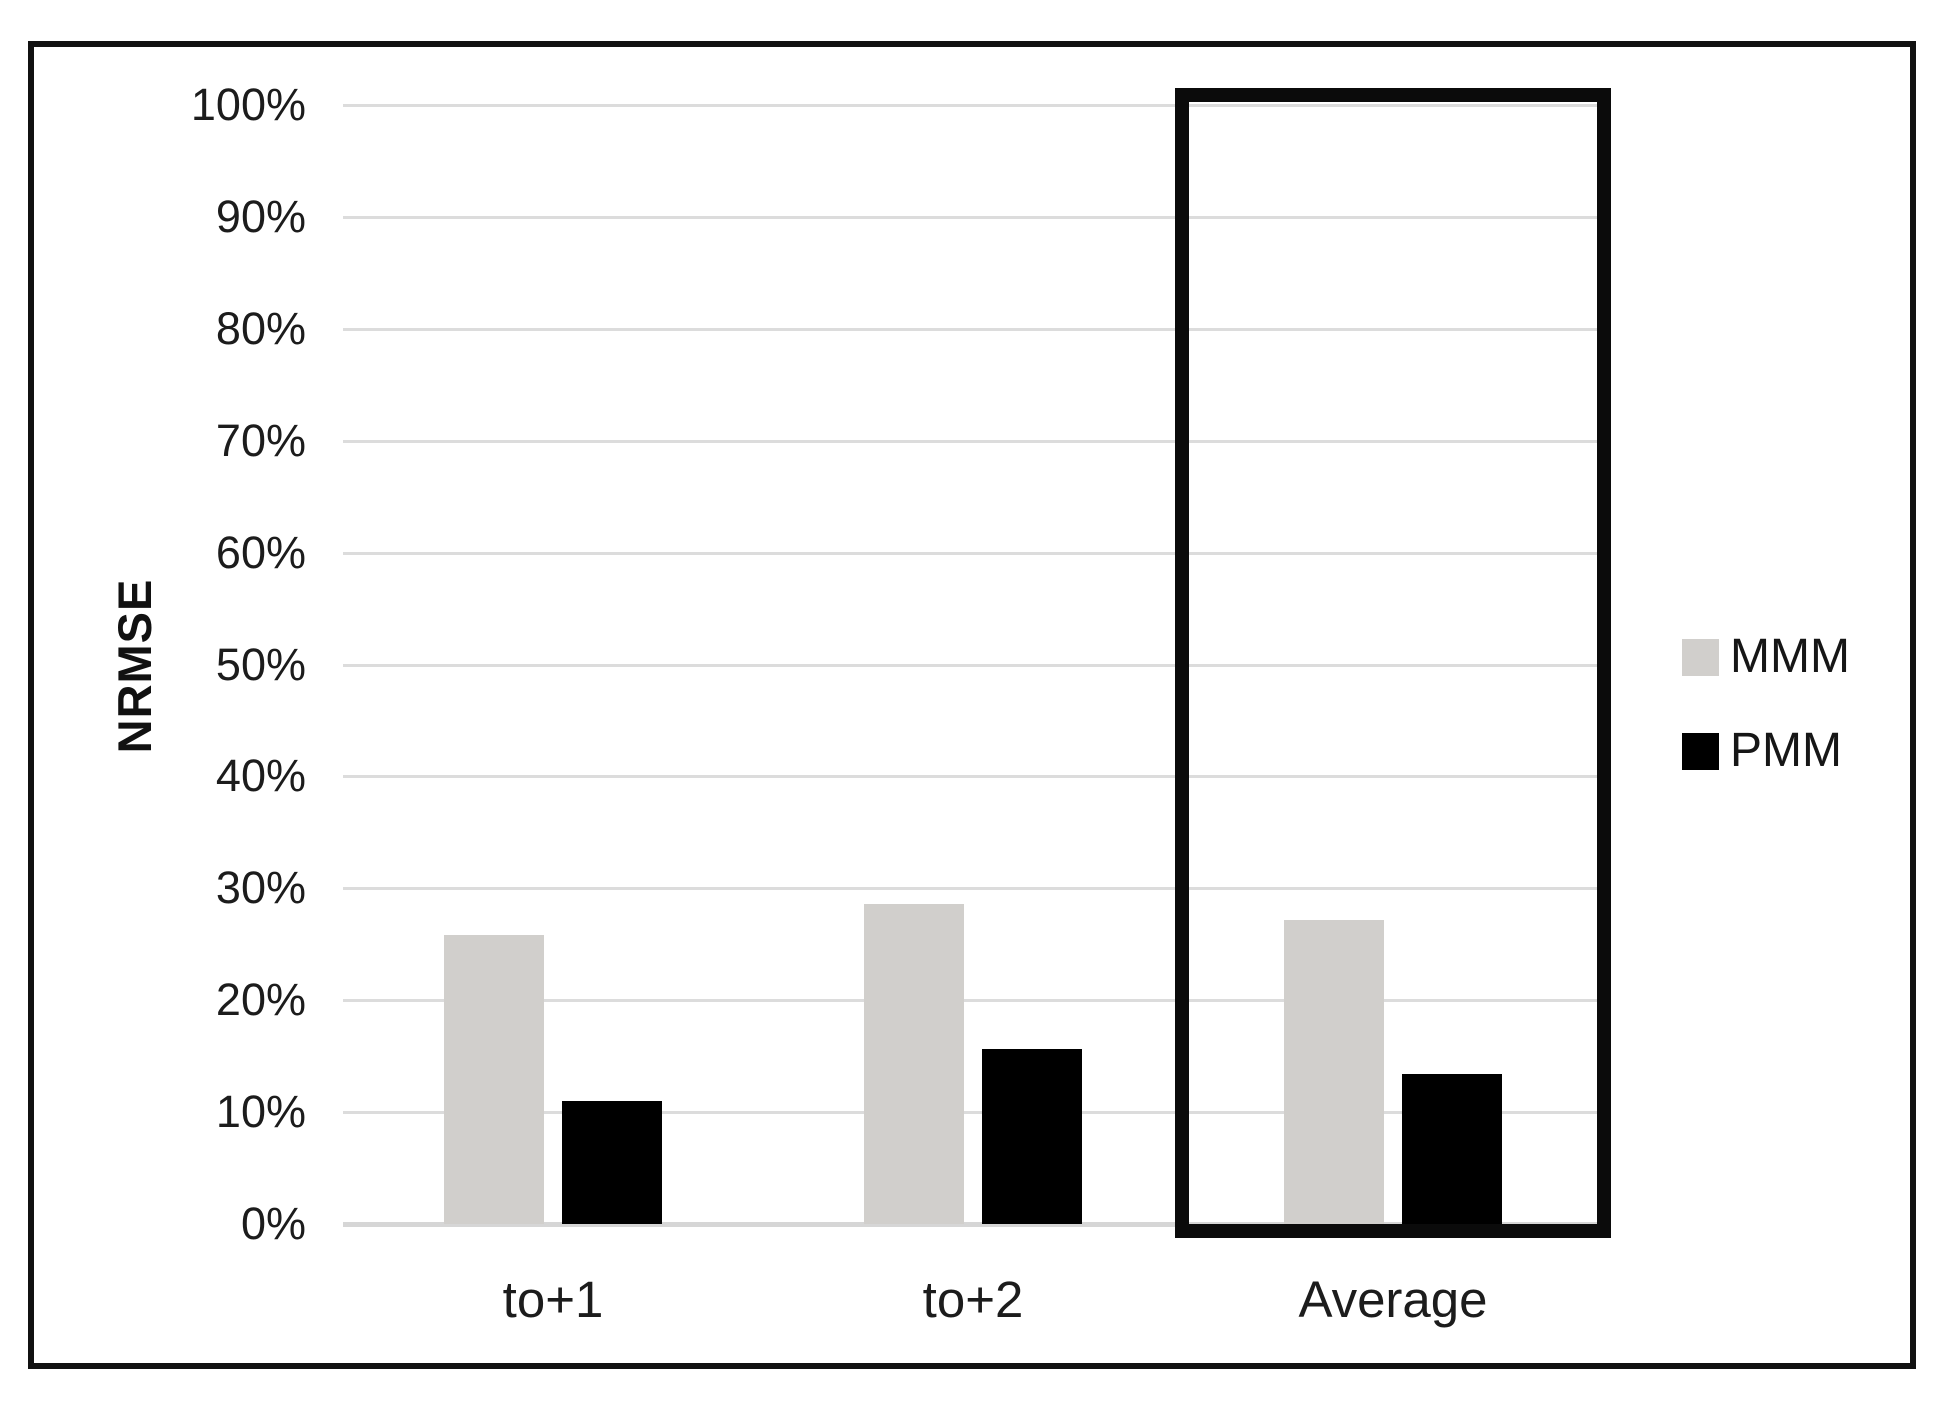 Image resolution: width=1939 pixels, height=1404 pixels. What do you see at coordinates (1334, 1071) in the screenshot?
I see `bar-mmm-Average` at bounding box center [1334, 1071].